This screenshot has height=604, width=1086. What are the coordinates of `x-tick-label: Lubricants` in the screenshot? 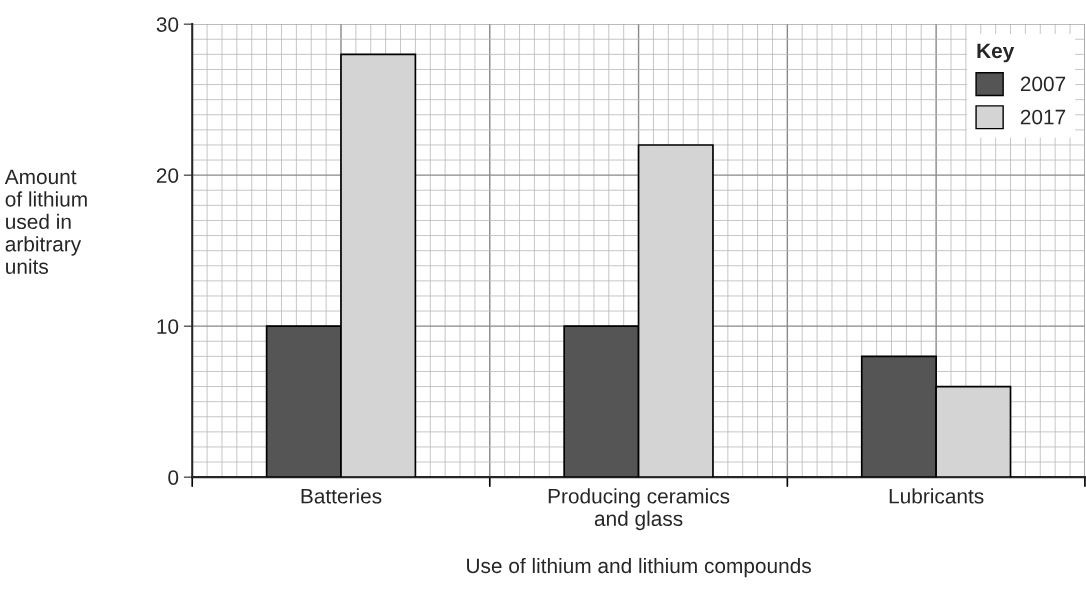 It's located at (936, 496).